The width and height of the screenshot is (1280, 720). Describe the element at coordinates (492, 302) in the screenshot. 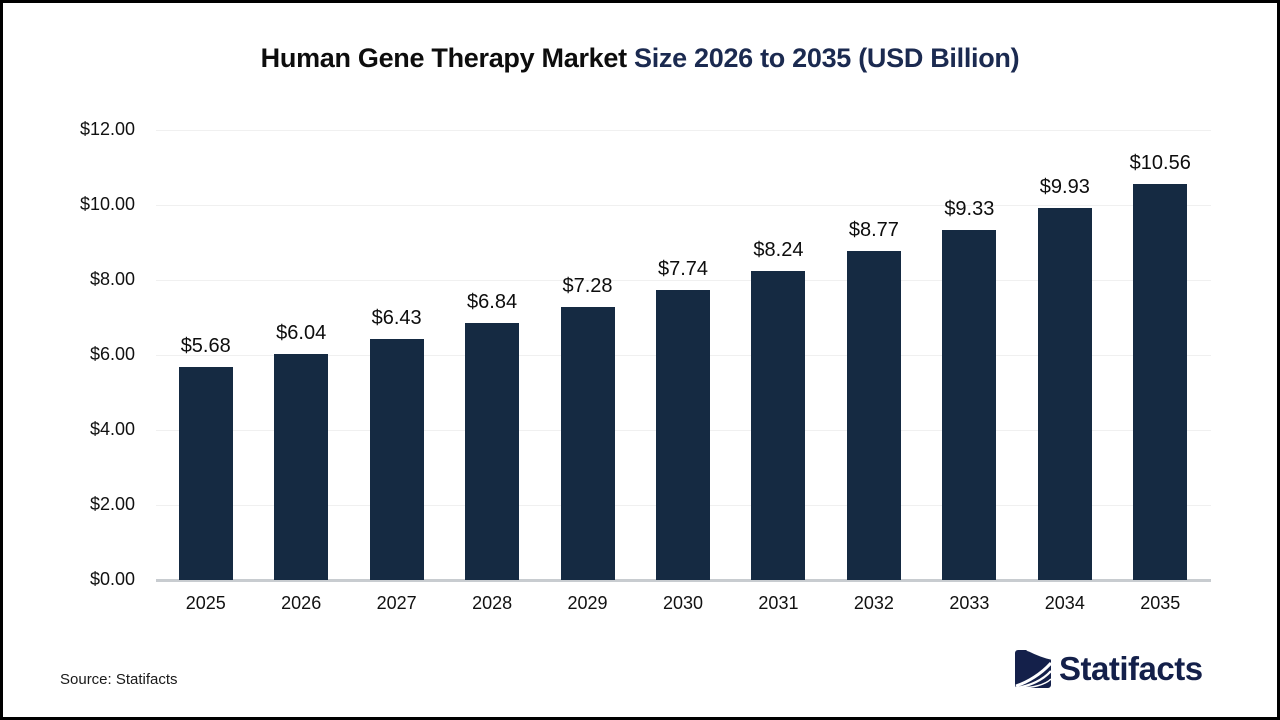

I see `bar-value-label: $6.84` at that location.